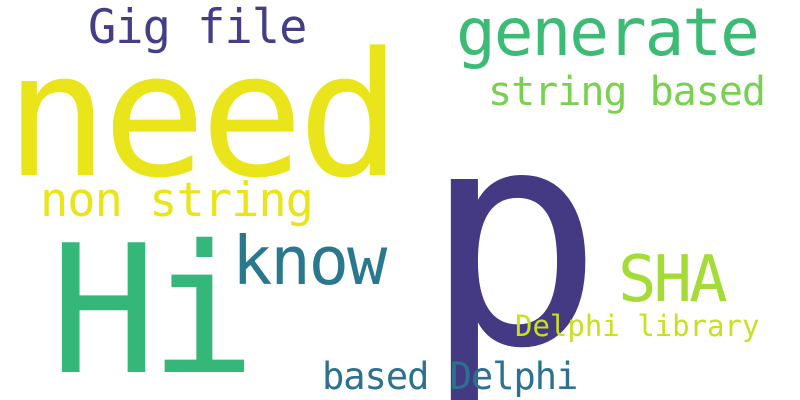 The height and width of the screenshot is (400, 800). What do you see at coordinates (608, 35) in the screenshot?
I see `word-generate: generate` at bounding box center [608, 35].